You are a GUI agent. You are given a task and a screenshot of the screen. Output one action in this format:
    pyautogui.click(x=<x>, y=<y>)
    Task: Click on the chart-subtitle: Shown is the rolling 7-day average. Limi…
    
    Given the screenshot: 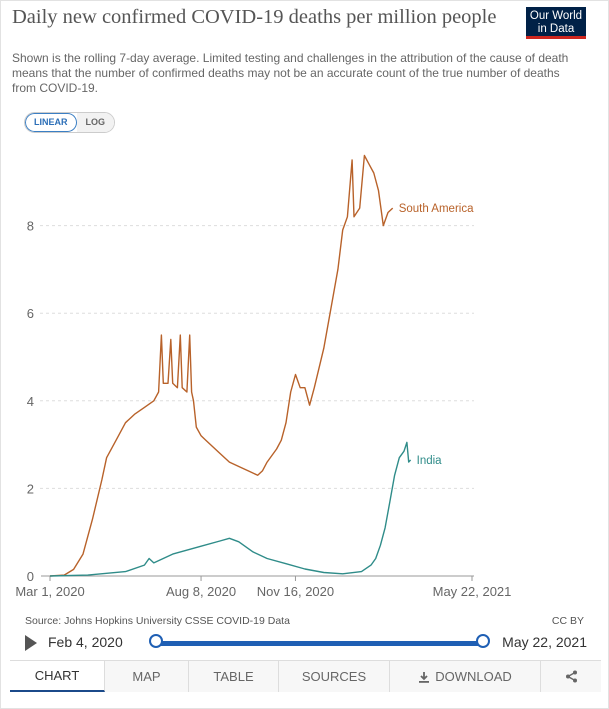 What is the action you would take?
    pyautogui.click(x=290, y=73)
    